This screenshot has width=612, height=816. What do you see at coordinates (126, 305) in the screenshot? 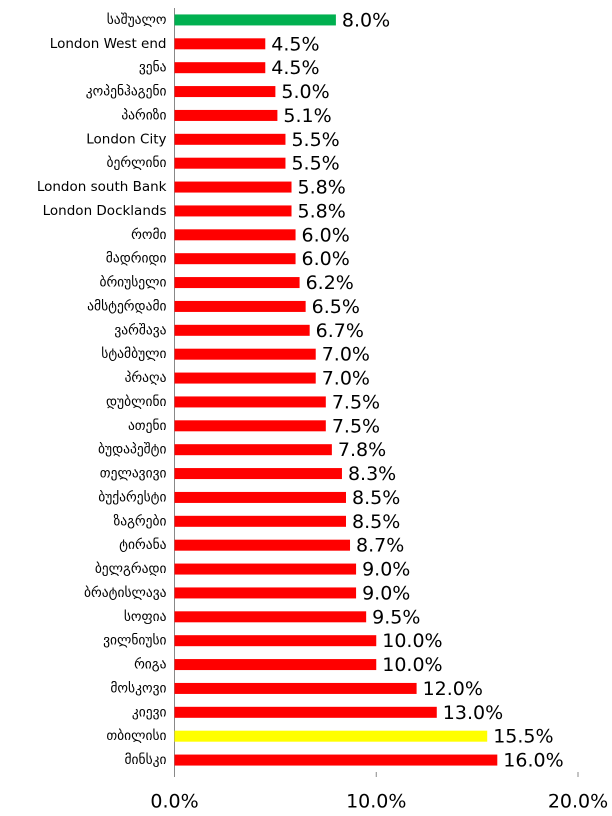
I see `category-label: ამსტერდამი` at bounding box center [126, 305].